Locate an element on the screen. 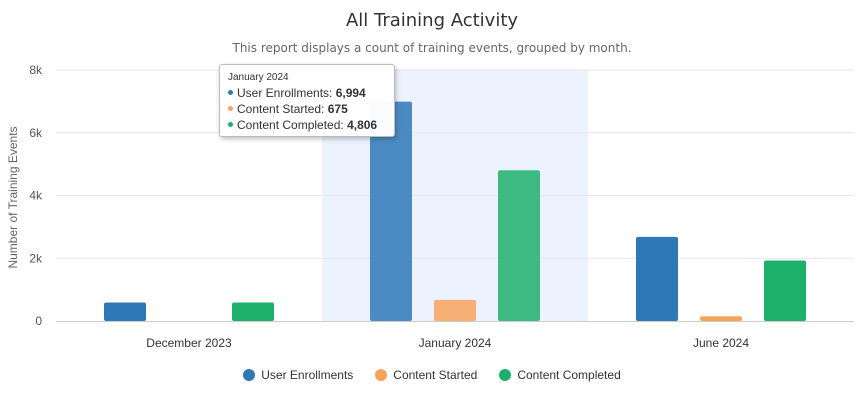 Image resolution: width=864 pixels, height=402 pixels. y-tick-label: 8k is located at coordinates (36, 70).